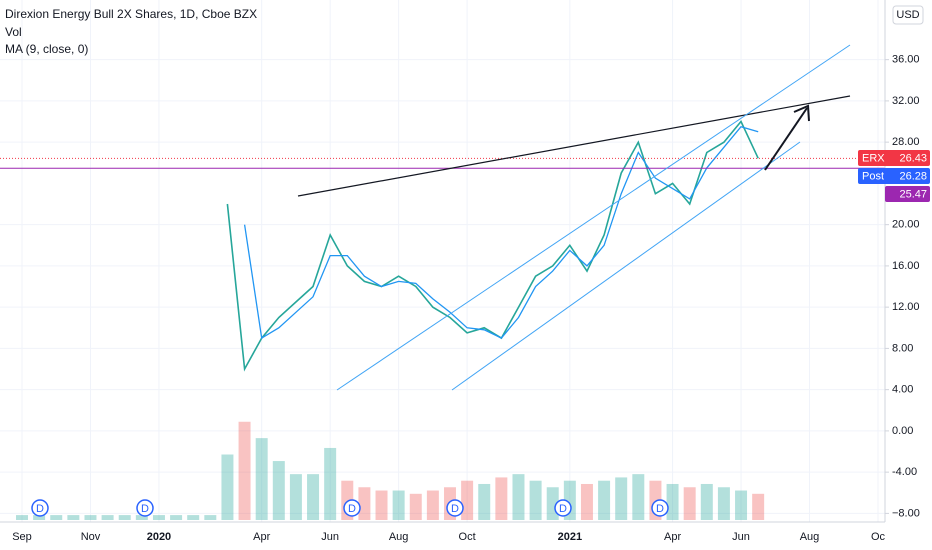  I want to click on trend-line, so click(574, 146).